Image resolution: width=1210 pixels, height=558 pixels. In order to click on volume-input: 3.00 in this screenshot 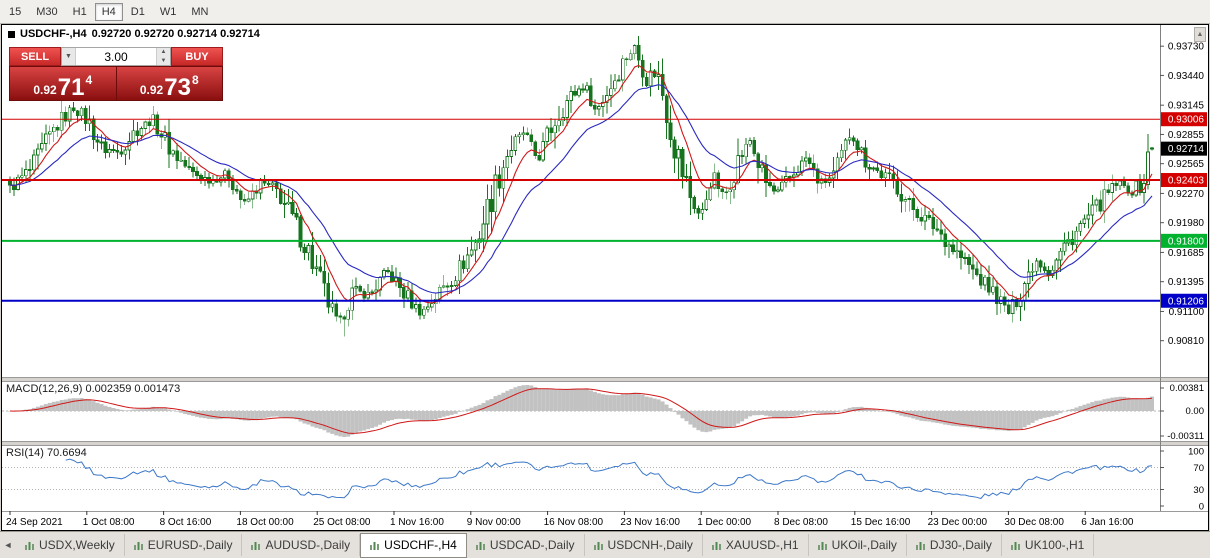, I will do `click(116, 56)`.